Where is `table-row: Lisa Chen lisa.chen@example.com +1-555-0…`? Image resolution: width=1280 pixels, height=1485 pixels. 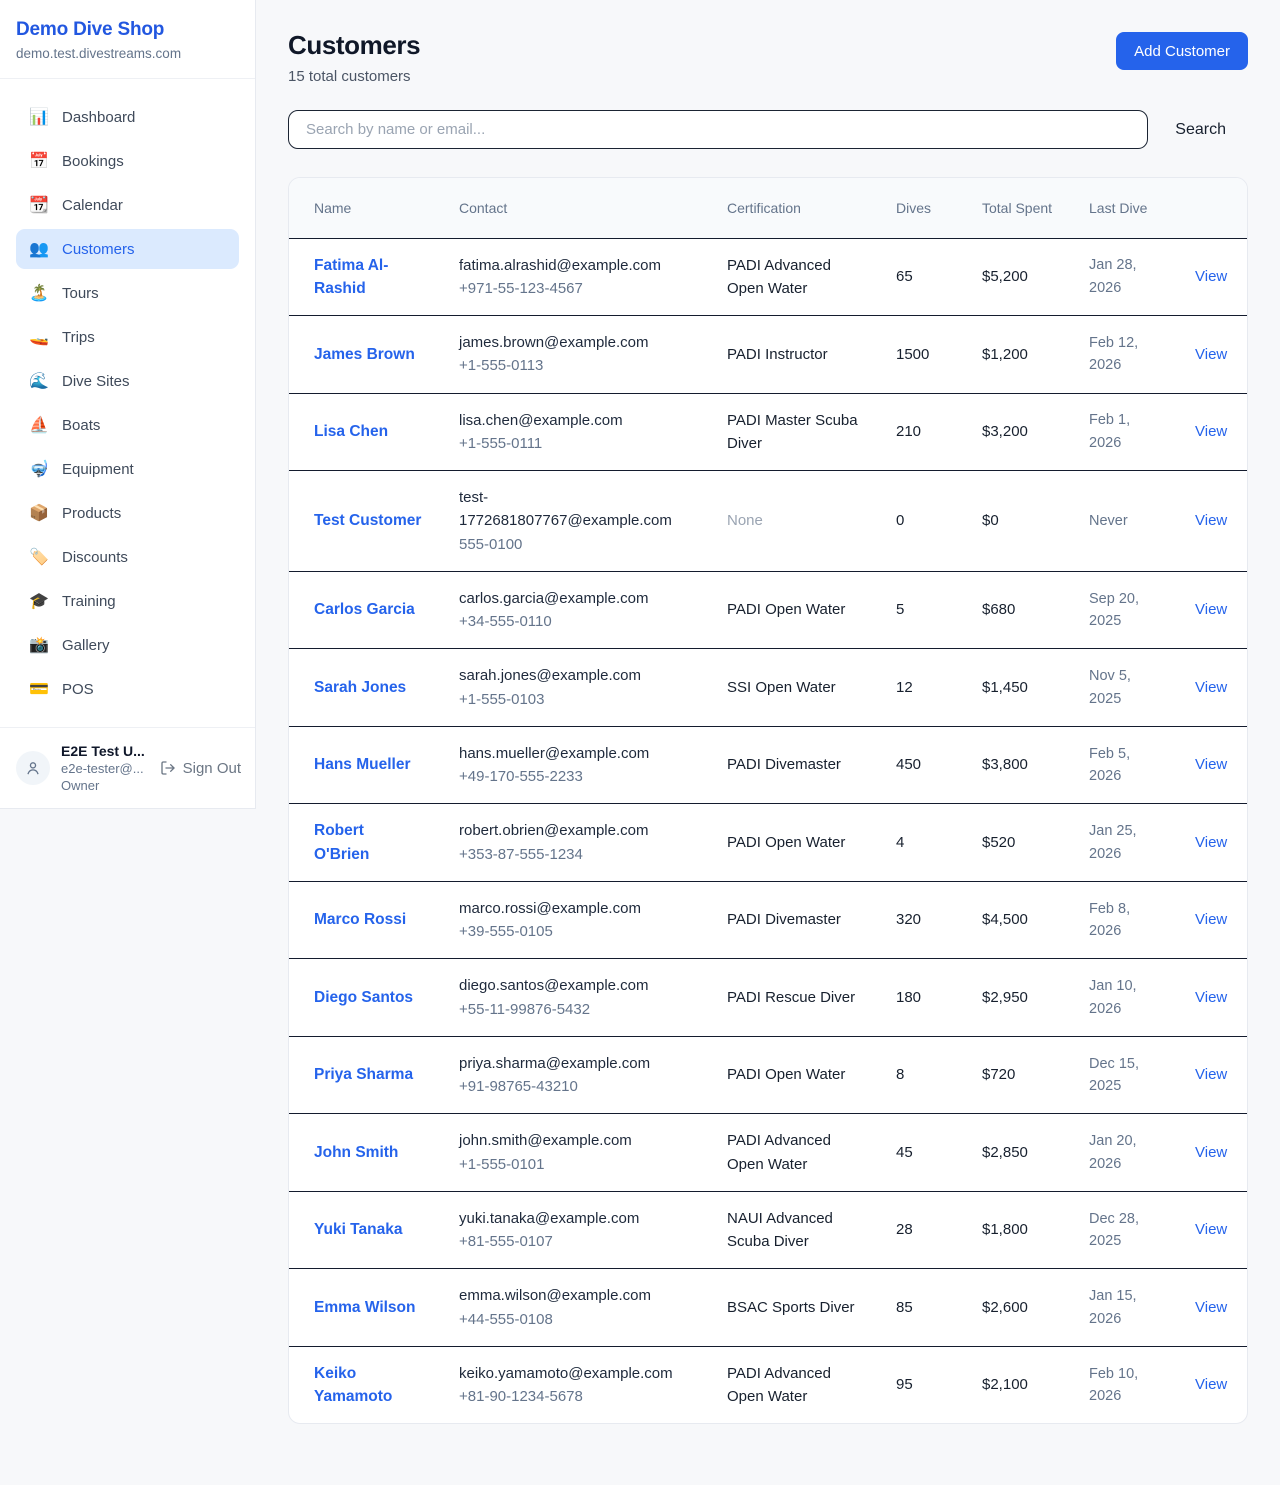 table-row: Lisa Chen lisa.chen@example.com +1-555-0… is located at coordinates (768, 432).